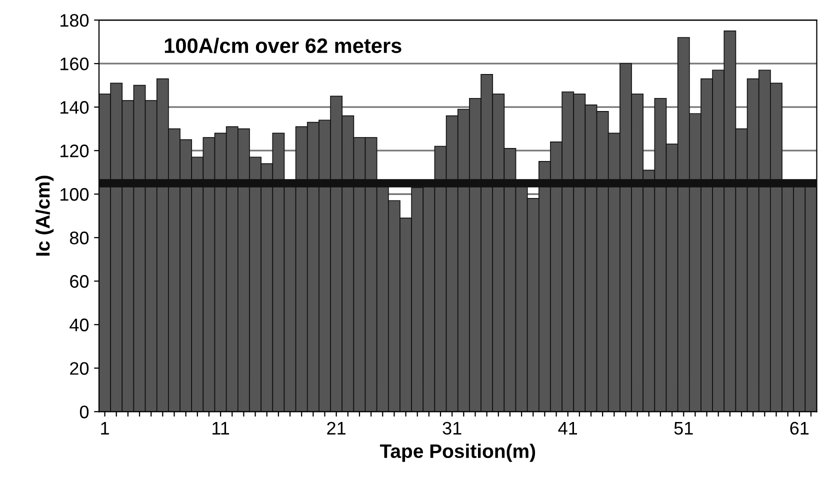 This screenshot has height=502, width=825. What do you see at coordinates (336, 428) in the screenshot?
I see `x-tick-label: 21` at bounding box center [336, 428].